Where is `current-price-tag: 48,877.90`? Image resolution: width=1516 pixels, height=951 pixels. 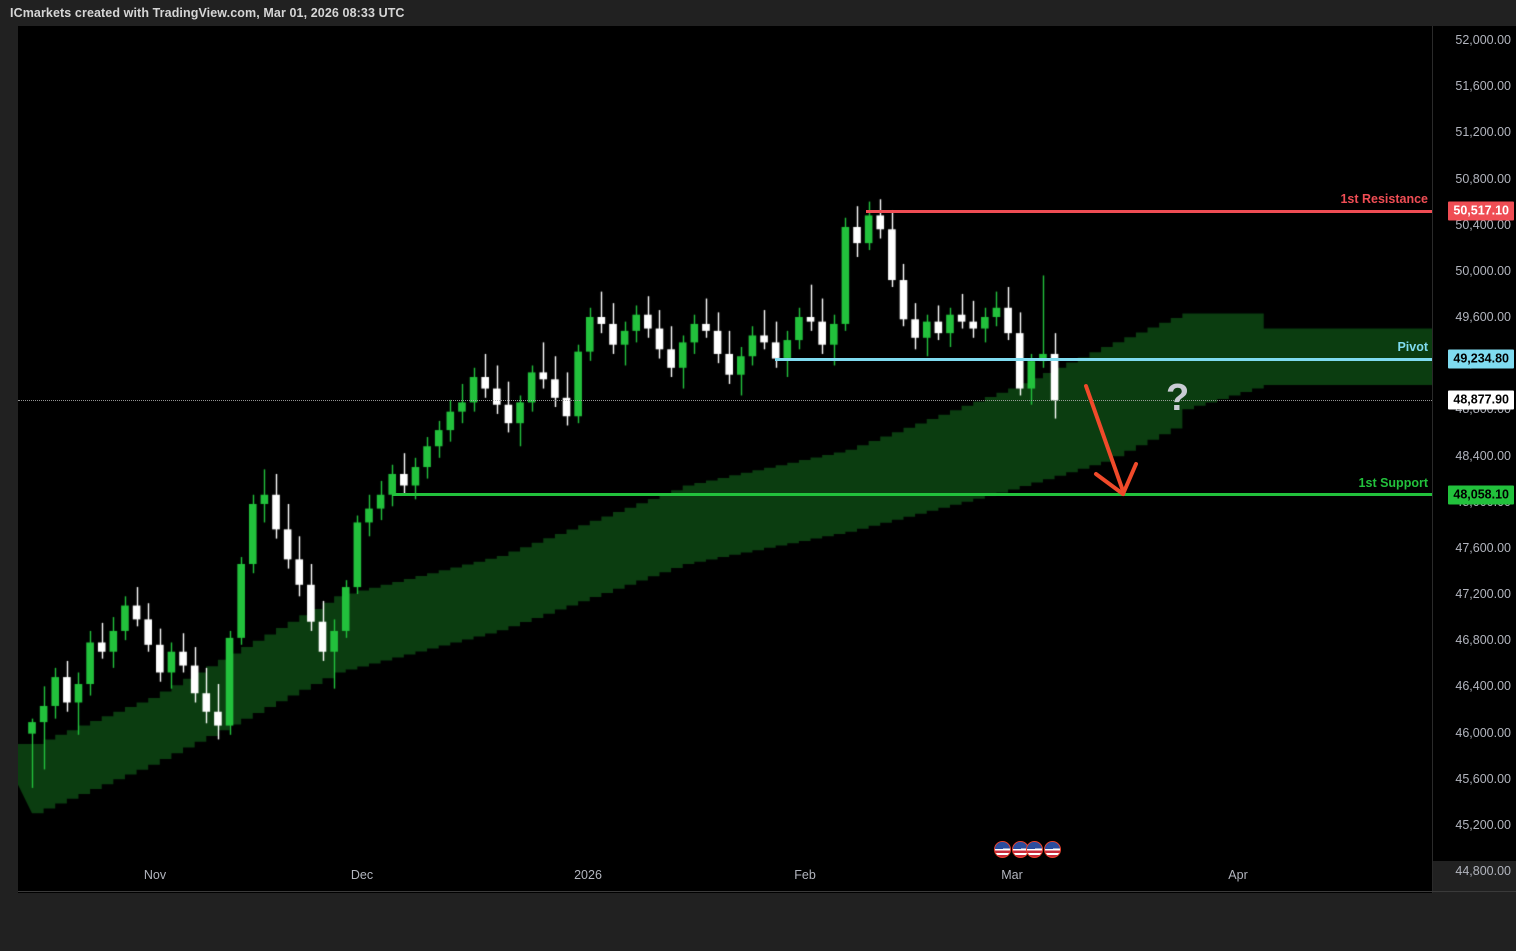 current-price-tag: 48,877.90 is located at coordinates (1481, 400).